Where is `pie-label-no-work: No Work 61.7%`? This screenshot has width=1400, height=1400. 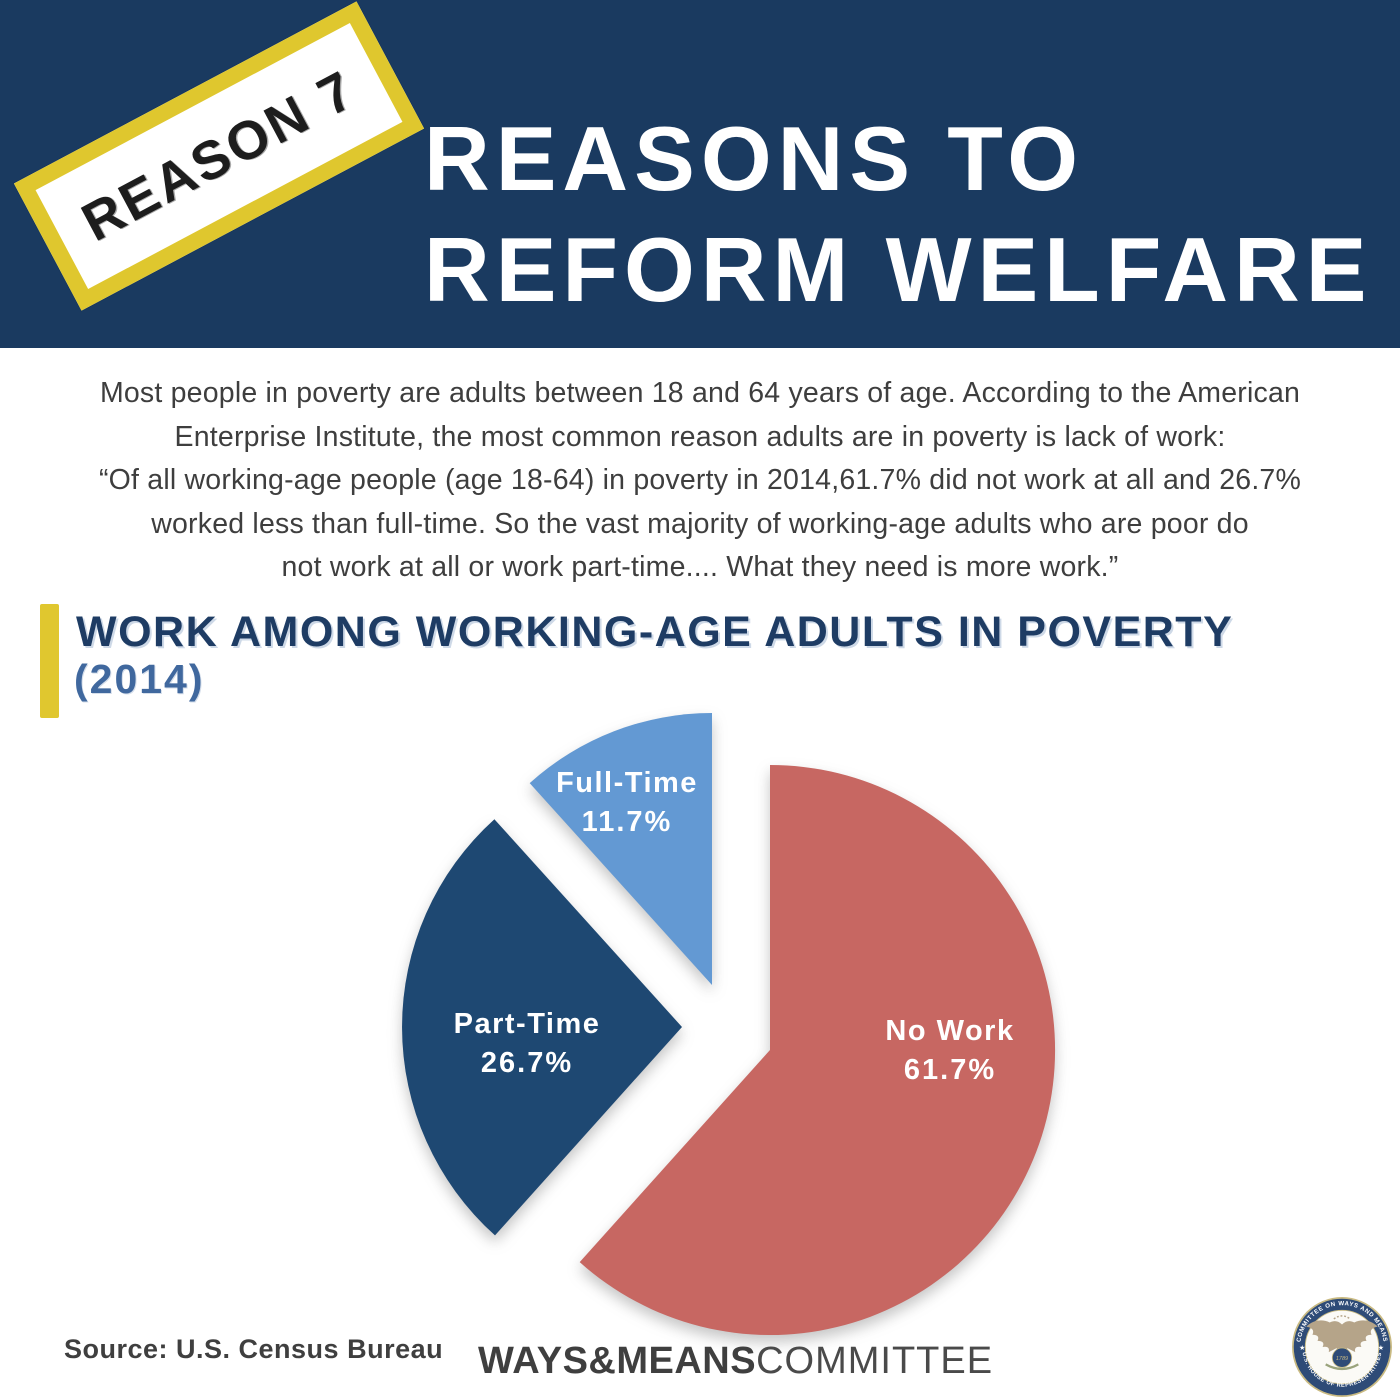 pie-label-no-work: No Work 61.7% is located at coordinates (950, 1051).